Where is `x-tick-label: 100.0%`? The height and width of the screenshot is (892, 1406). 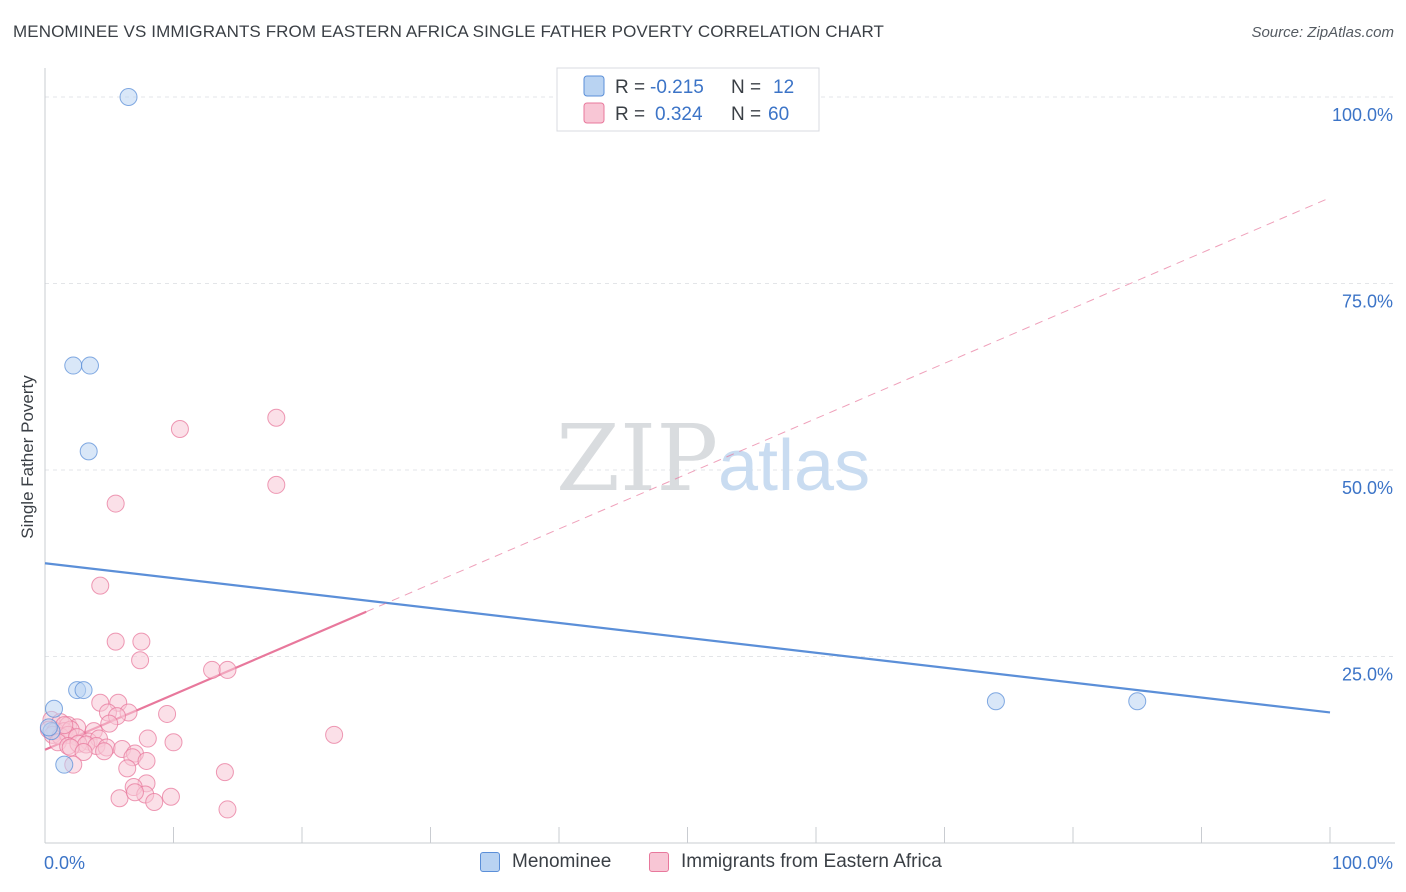 x-tick-label: 100.0% is located at coordinates (1362, 863).